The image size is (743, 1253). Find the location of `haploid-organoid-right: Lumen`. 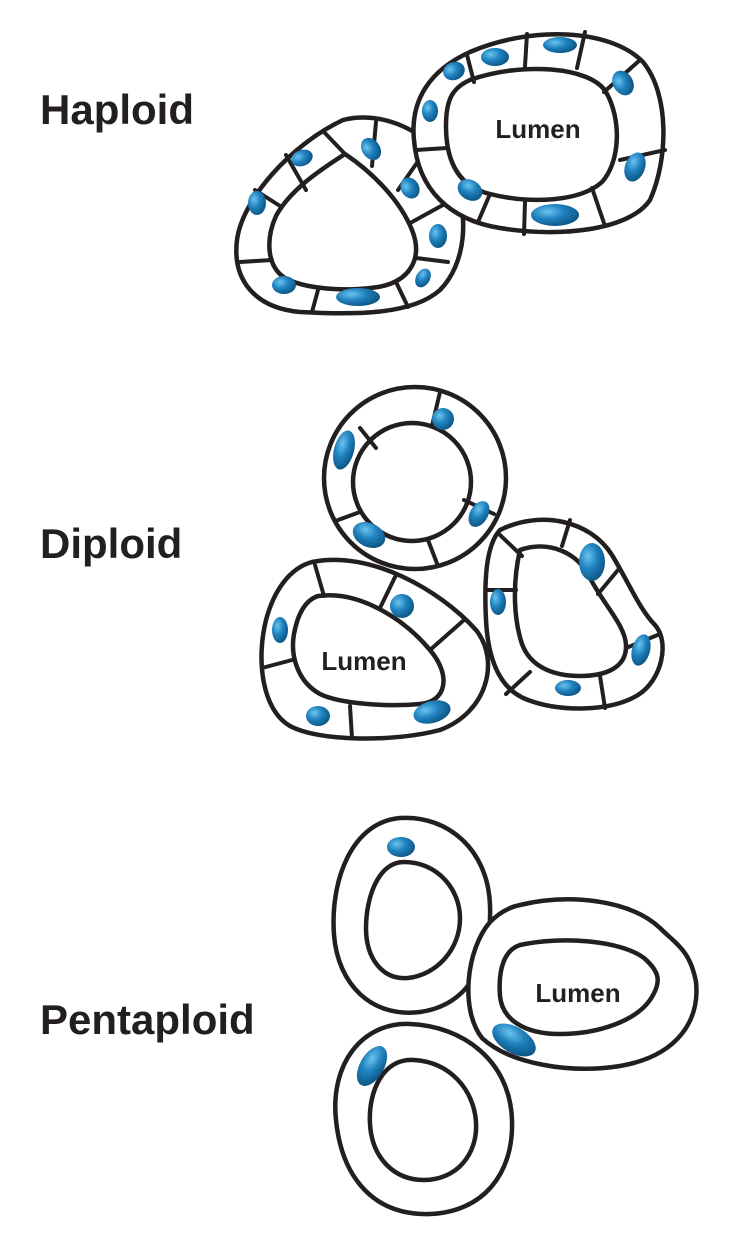

haploid-organoid-right: Lumen is located at coordinates (539, 133).